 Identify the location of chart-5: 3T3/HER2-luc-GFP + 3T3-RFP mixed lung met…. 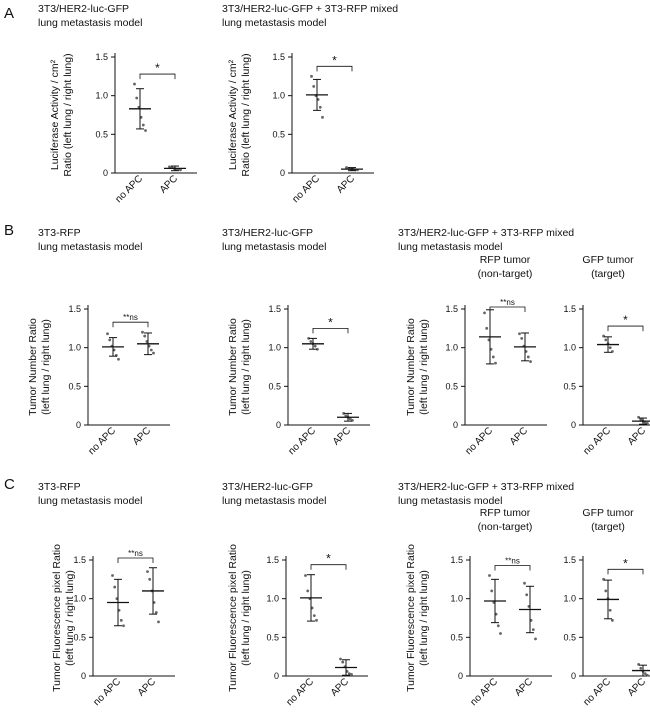
(486, 342).